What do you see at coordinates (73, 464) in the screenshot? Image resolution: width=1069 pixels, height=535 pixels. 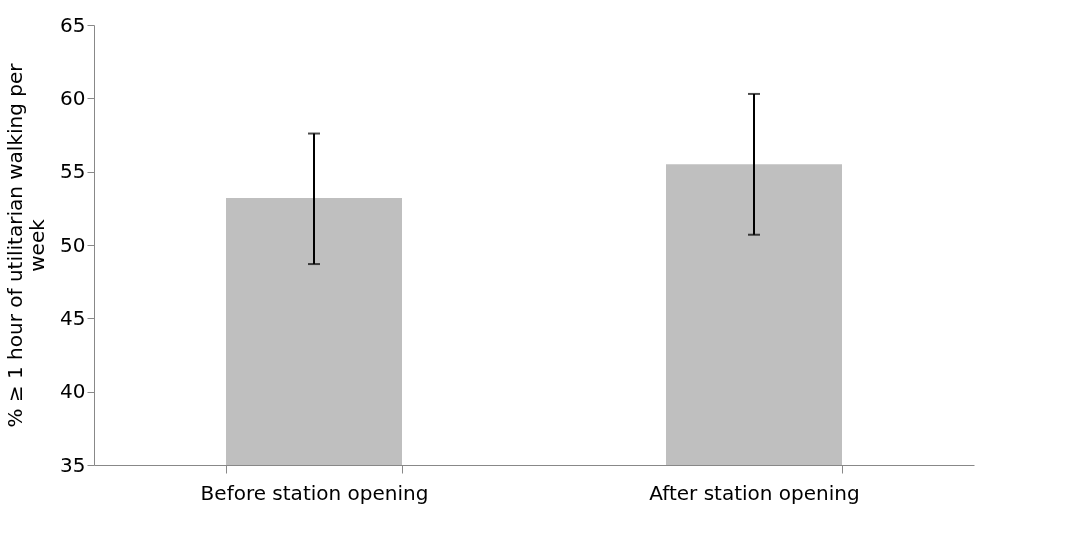 I see `y-tick-label: 35` at bounding box center [73, 464].